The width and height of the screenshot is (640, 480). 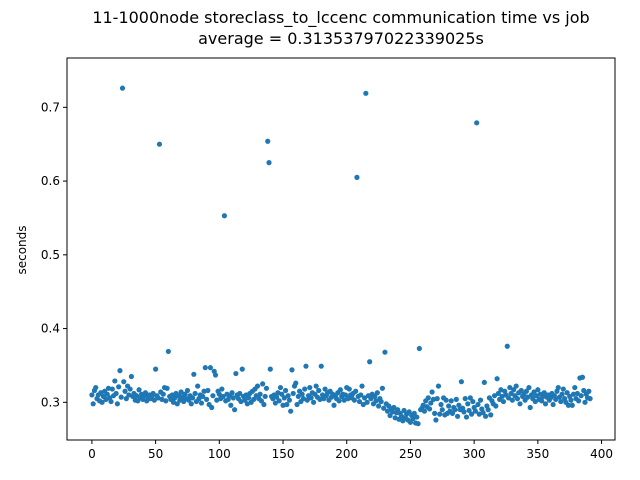 What do you see at coordinates (155, 454) in the screenshot?
I see `x-tick-label: 50` at bounding box center [155, 454].